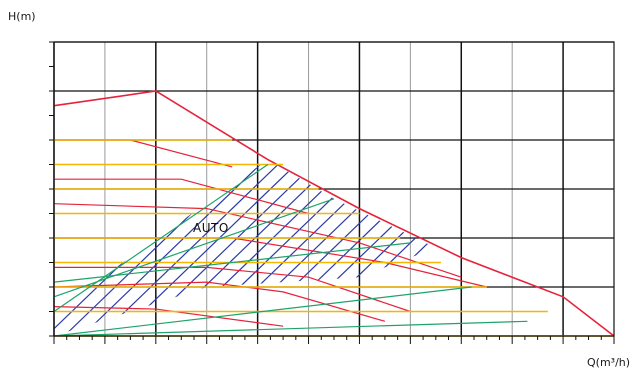 This screenshot has width=642, height=372. Describe the element at coordinates (211, 228) in the screenshot. I see `auto-annotation: AUTO` at that location.